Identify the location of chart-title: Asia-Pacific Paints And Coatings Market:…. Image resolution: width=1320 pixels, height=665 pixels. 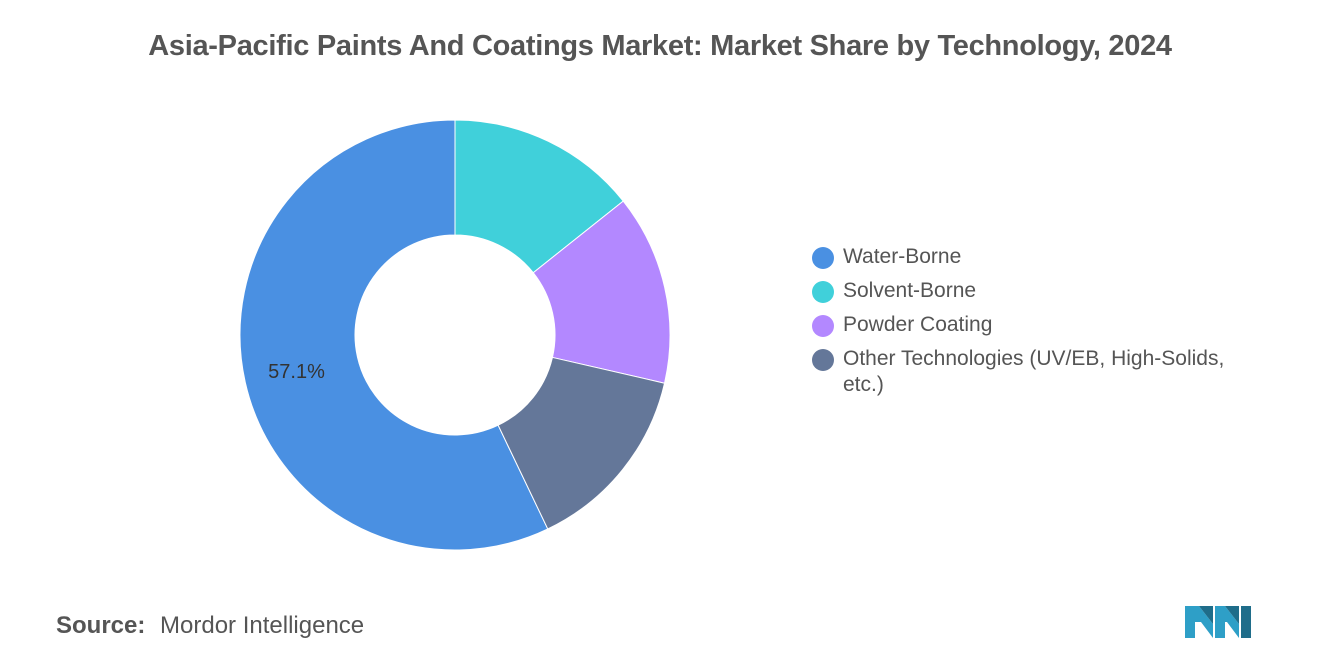
(660, 46).